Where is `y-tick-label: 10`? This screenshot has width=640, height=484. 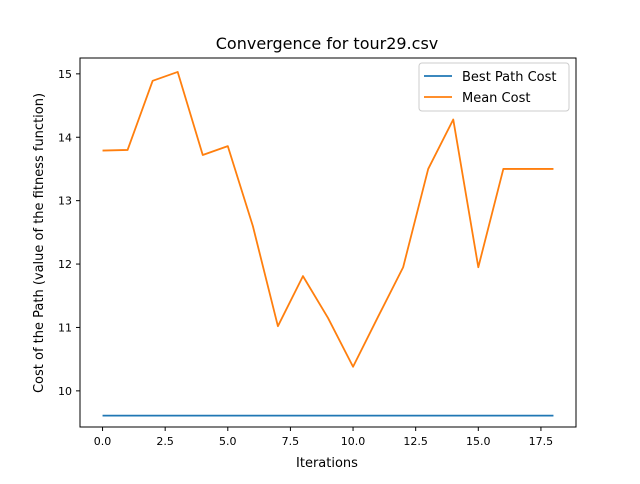 y-tick-label: 10 is located at coordinates (65, 391).